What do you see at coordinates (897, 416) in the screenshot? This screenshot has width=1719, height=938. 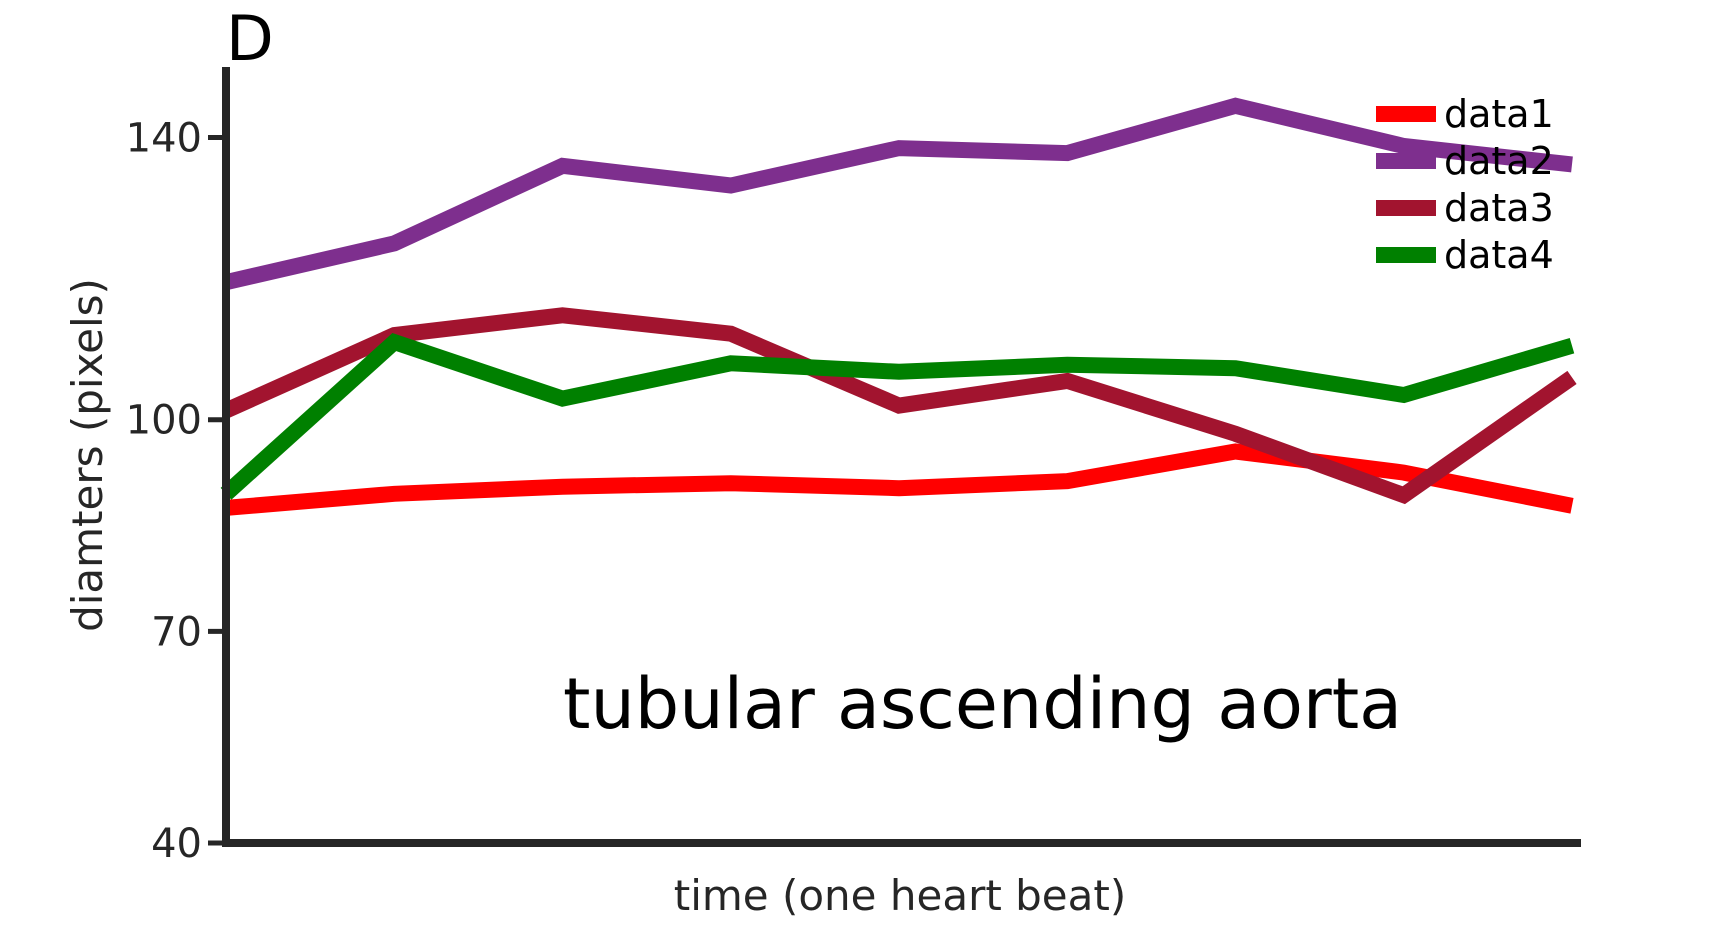 I see `series-line-data4` at bounding box center [897, 416].